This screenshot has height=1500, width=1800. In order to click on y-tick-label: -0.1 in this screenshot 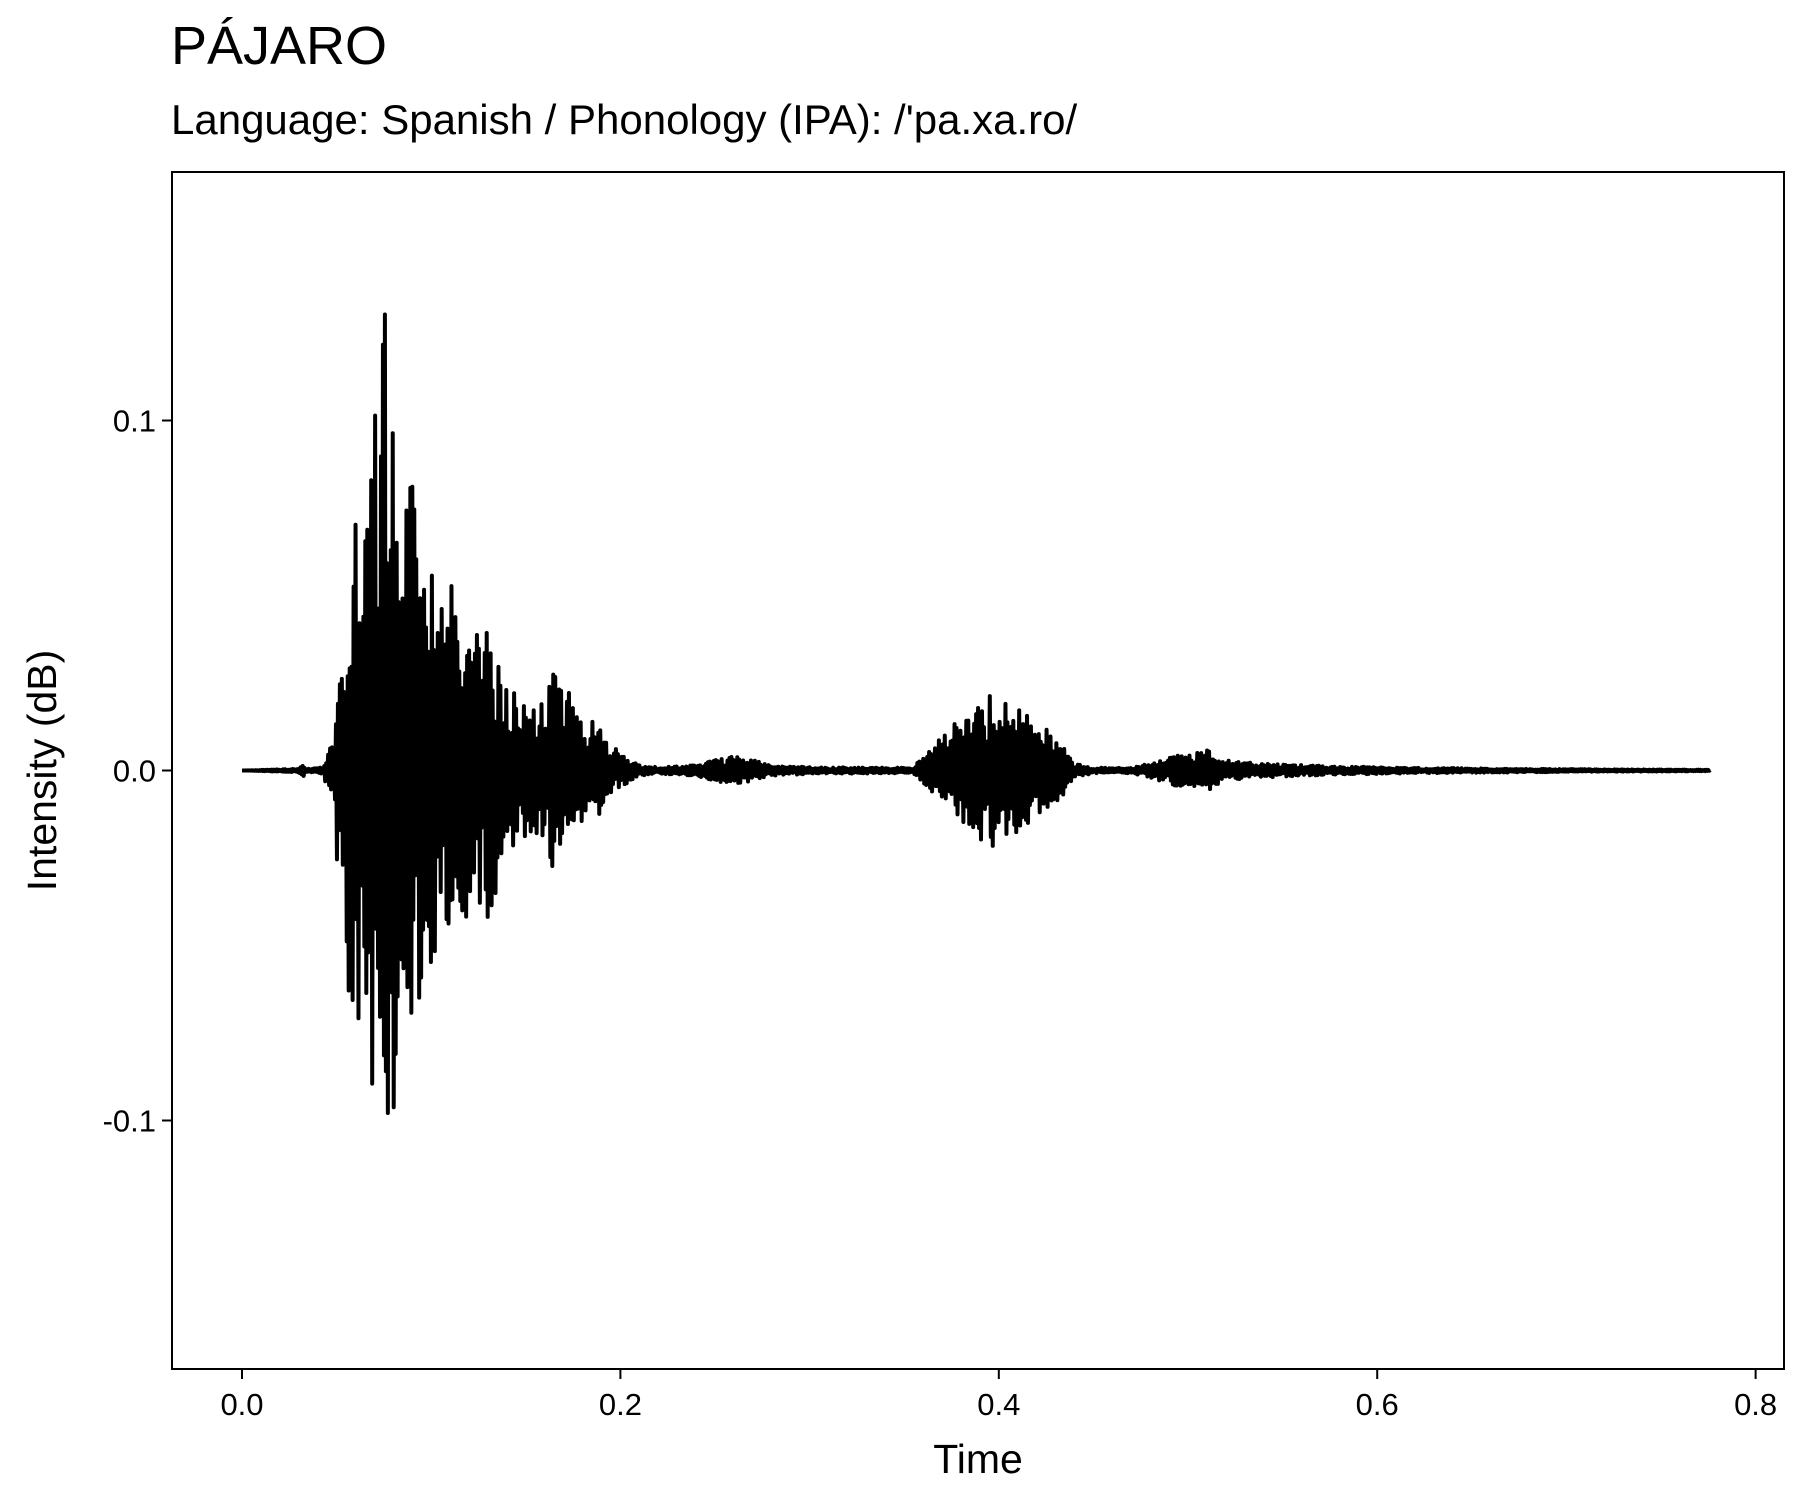, I will do `click(129, 1121)`.